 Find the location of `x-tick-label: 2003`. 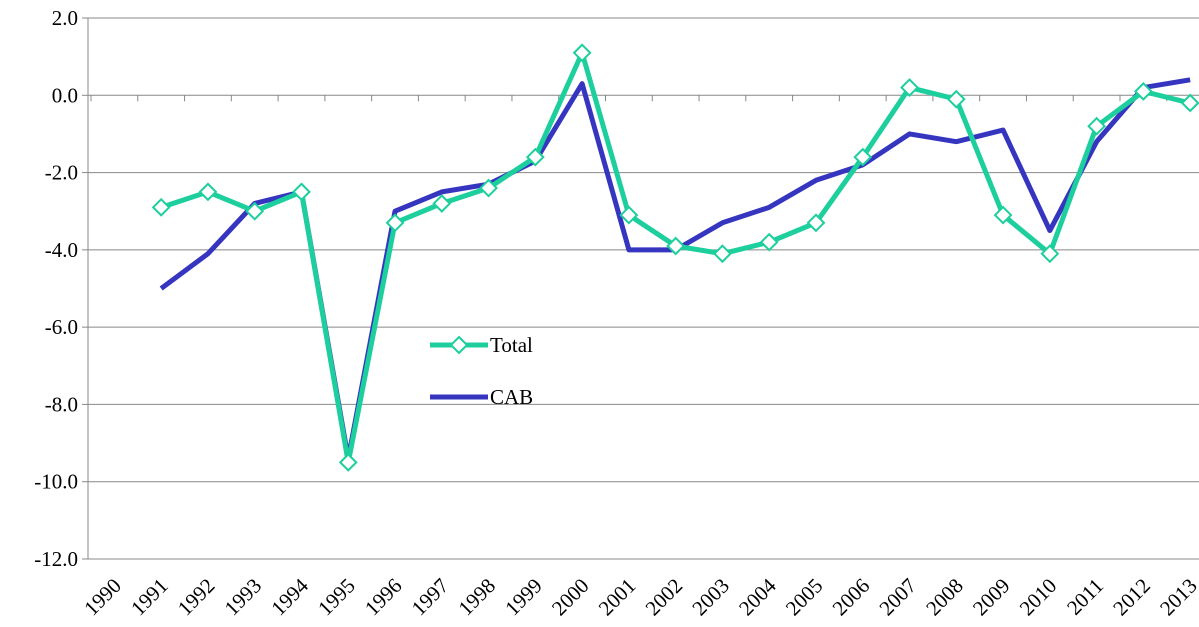

x-tick-label: 2003 is located at coordinates (710, 597).